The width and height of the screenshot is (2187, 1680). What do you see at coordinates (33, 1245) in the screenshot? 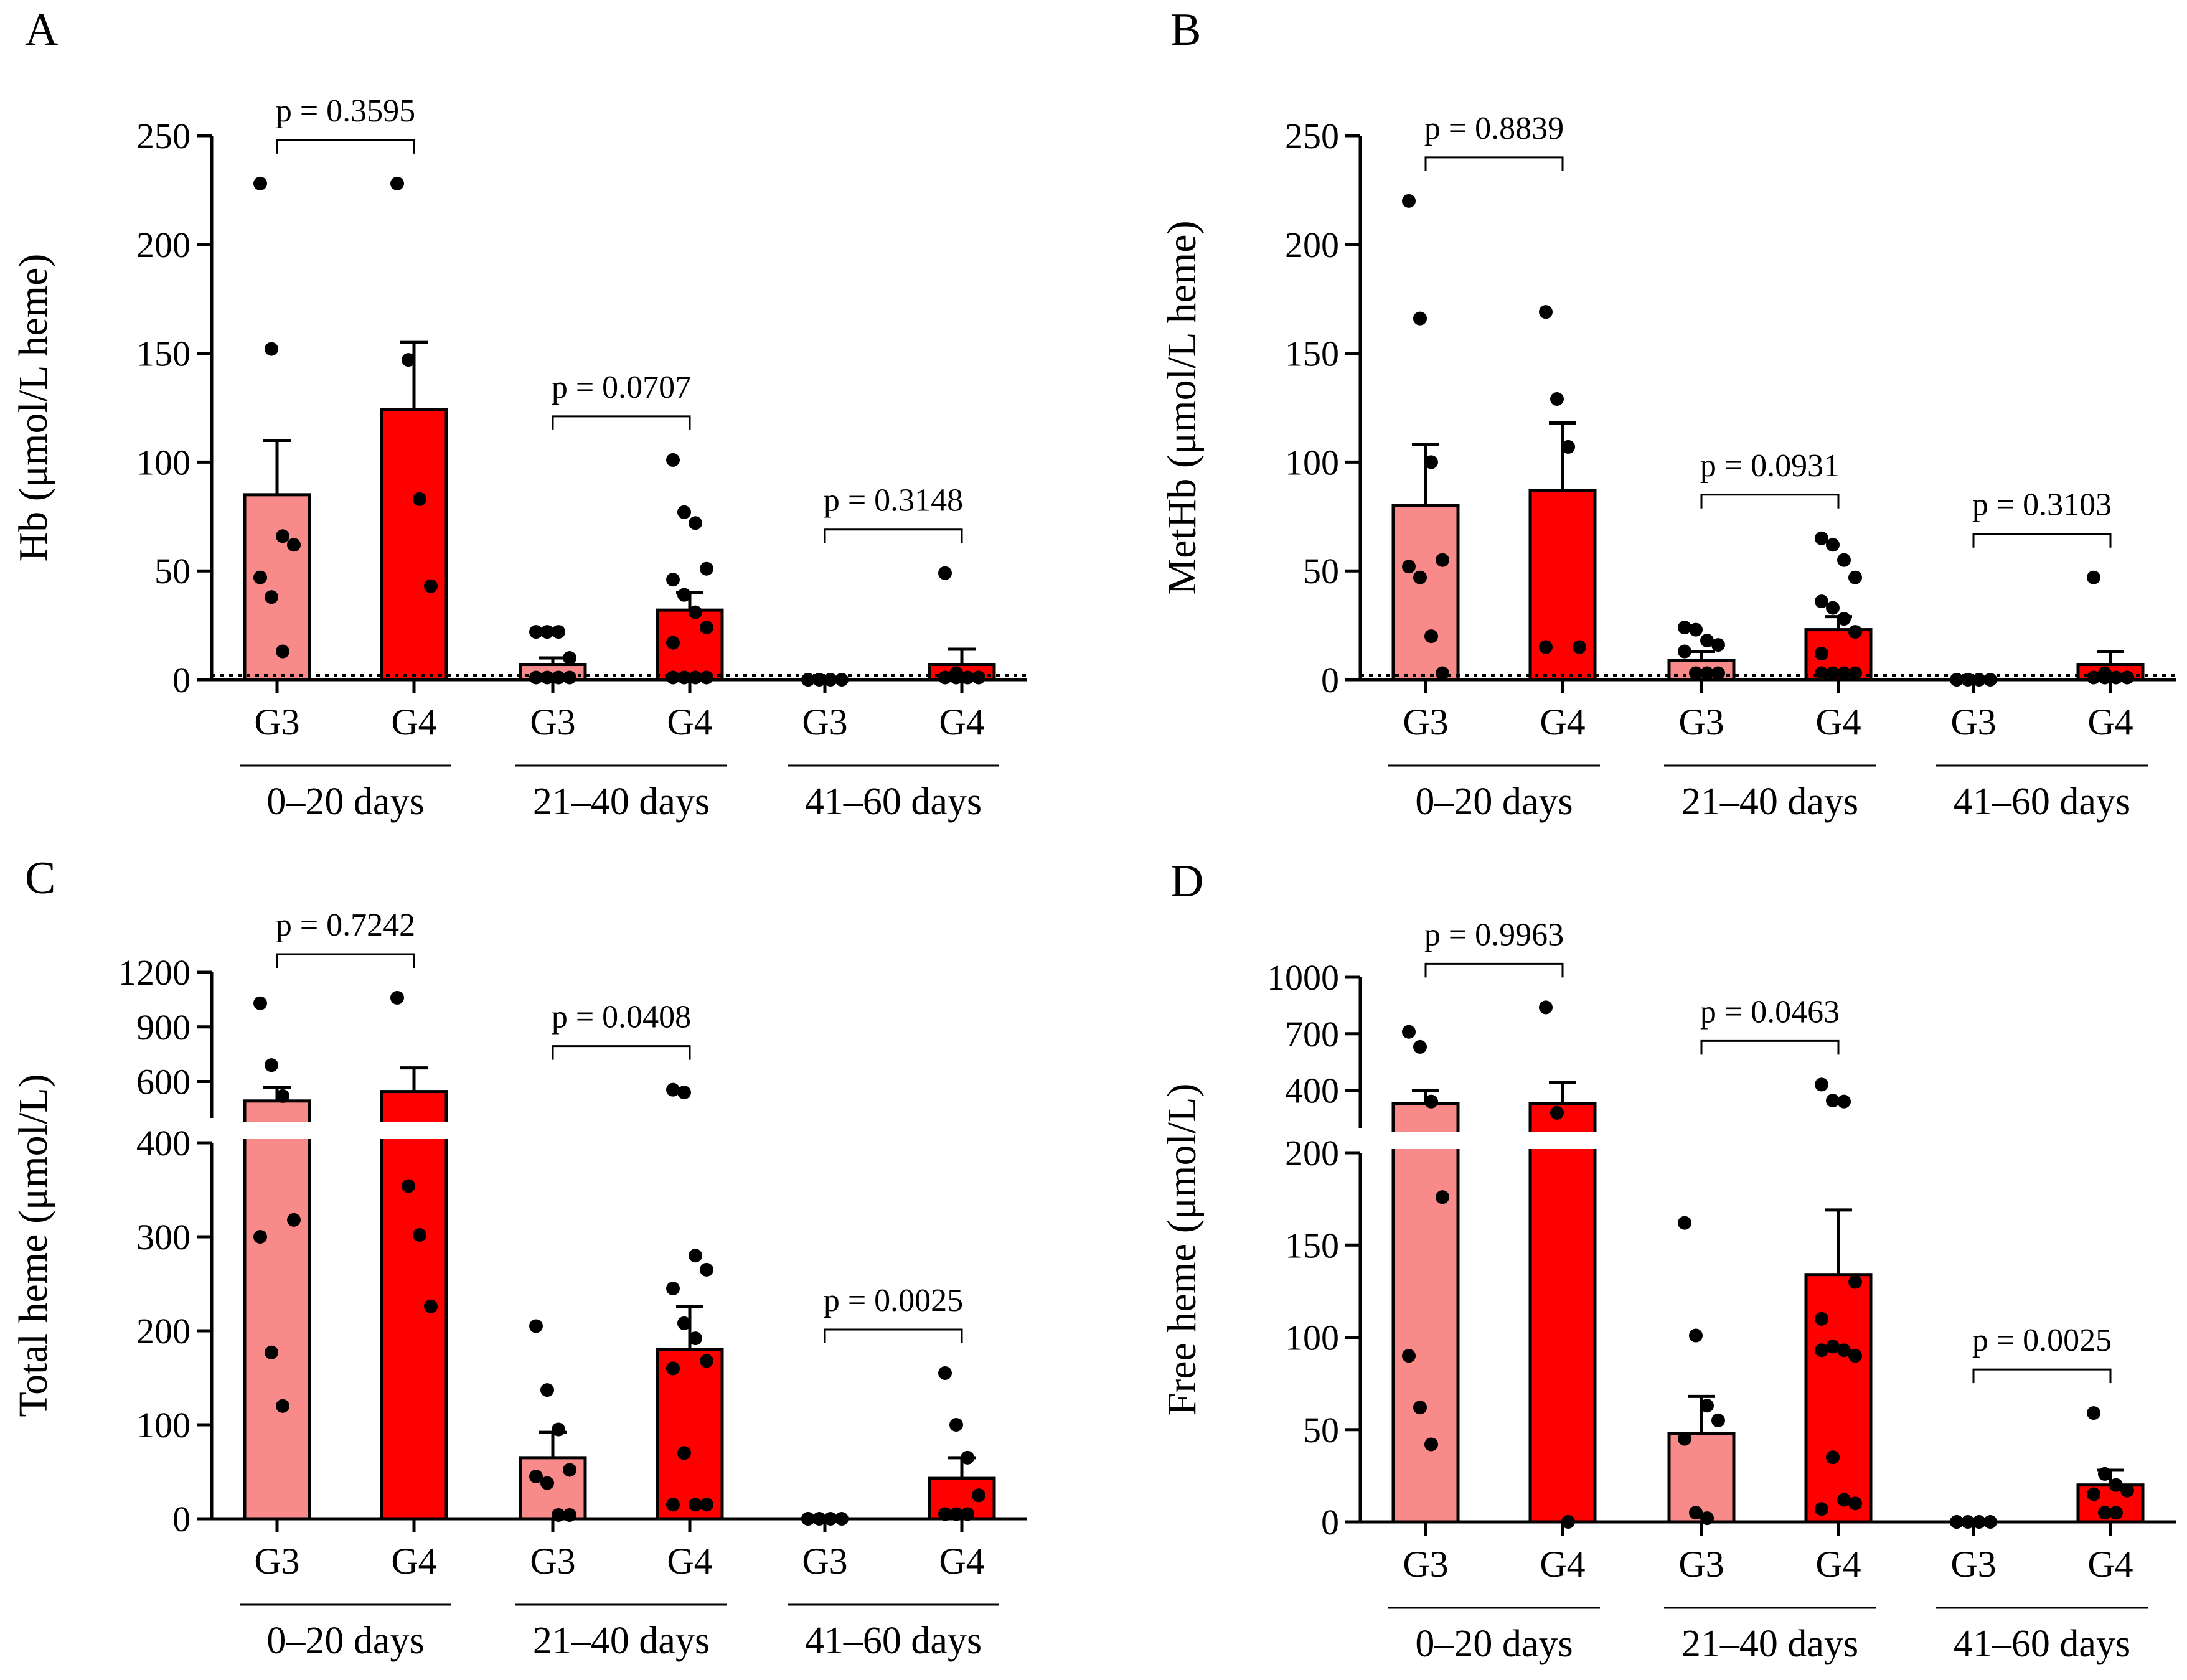
I see `y-axis-title: Total heme (μmol/L)` at bounding box center [33, 1245].